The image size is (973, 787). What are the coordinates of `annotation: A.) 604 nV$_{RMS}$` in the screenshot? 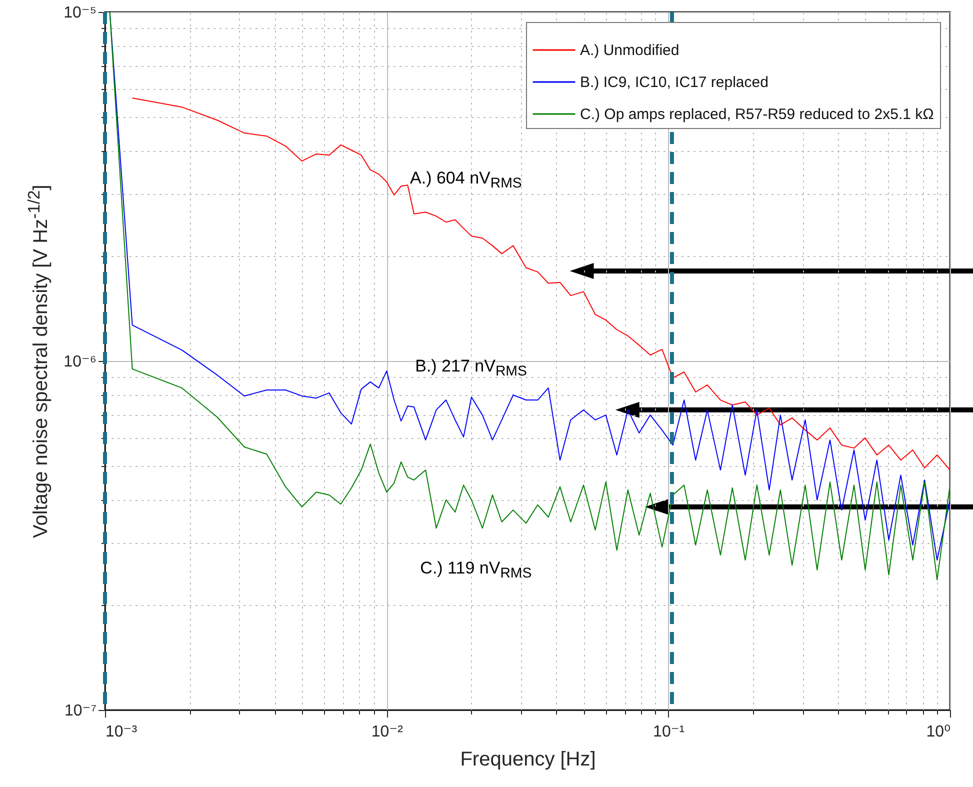 It's located at (466, 180).